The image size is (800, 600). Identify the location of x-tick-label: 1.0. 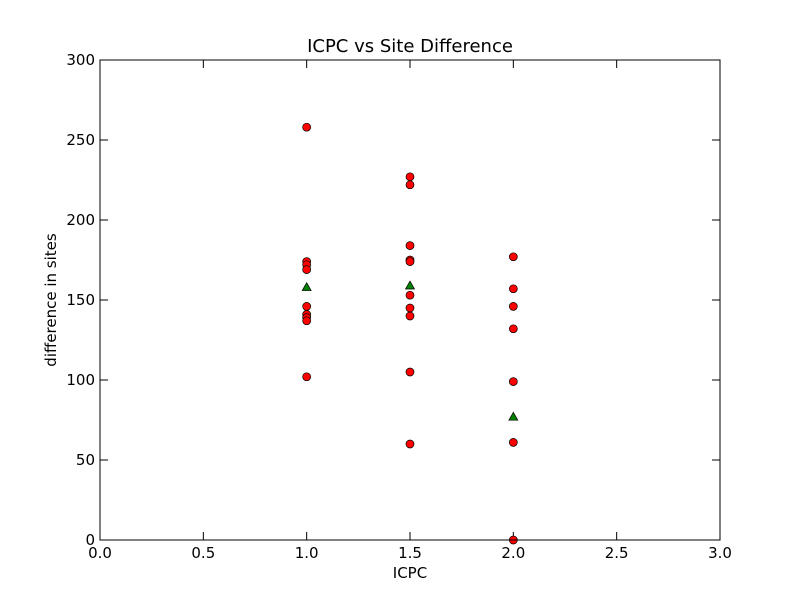
(307, 553).